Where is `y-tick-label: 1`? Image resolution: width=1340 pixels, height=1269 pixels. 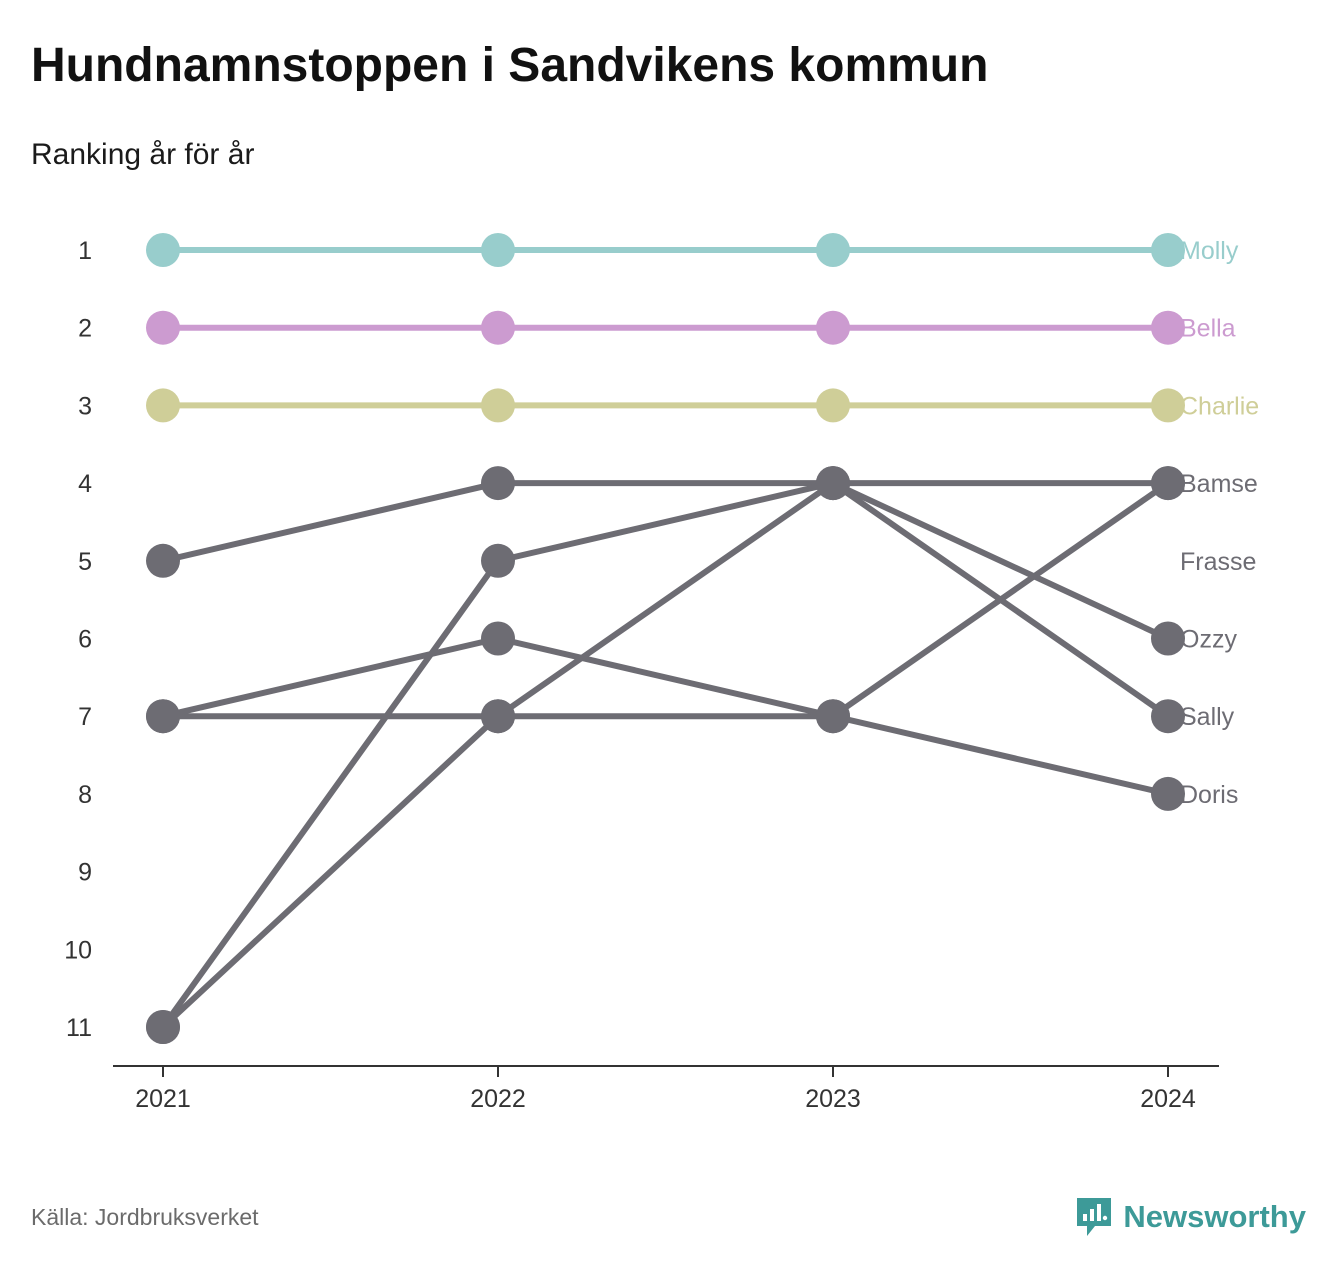 y-tick-label: 1 is located at coordinates (85, 251).